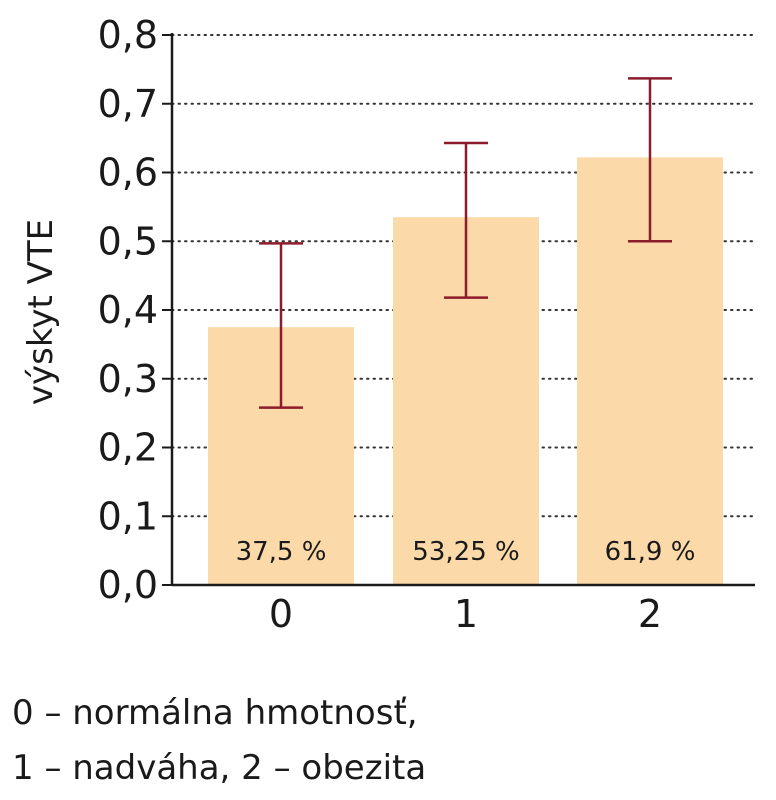 The image size is (776, 800). What do you see at coordinates (128, 104) in the screenshot?
I see `y-tick-label-7: 0,7` at bounding box center [128, 104].